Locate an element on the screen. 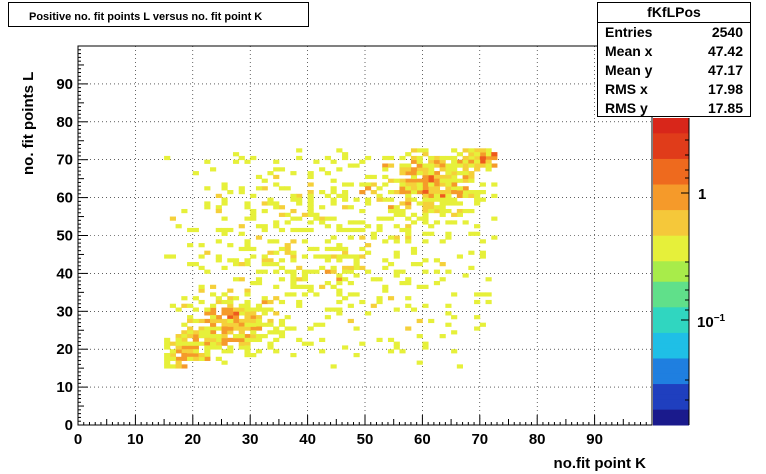 The height and width of the screenshot is (474, 766). stats-row-entries: Entries 2540 is located at coordinates (674, 32).